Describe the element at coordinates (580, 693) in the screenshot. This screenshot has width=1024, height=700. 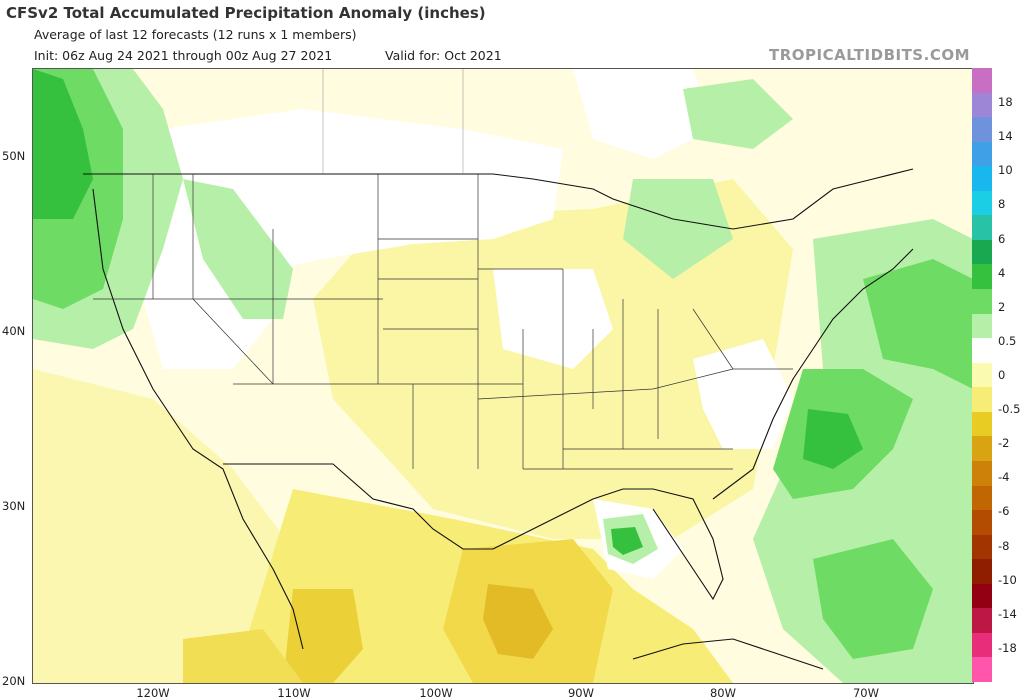
I see `lon-label-90w: 90W` at that location.